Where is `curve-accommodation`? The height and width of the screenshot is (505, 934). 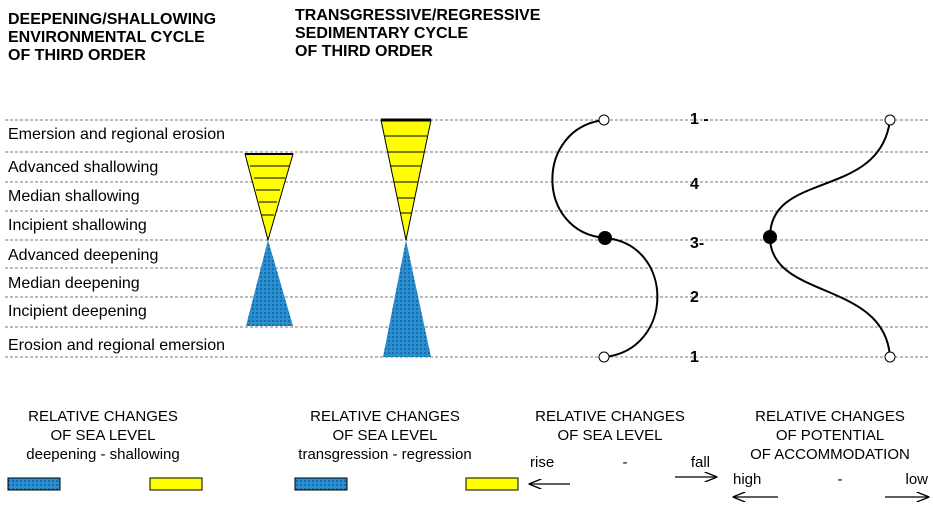 curve-accommodation is located at coordinates (829, 238).